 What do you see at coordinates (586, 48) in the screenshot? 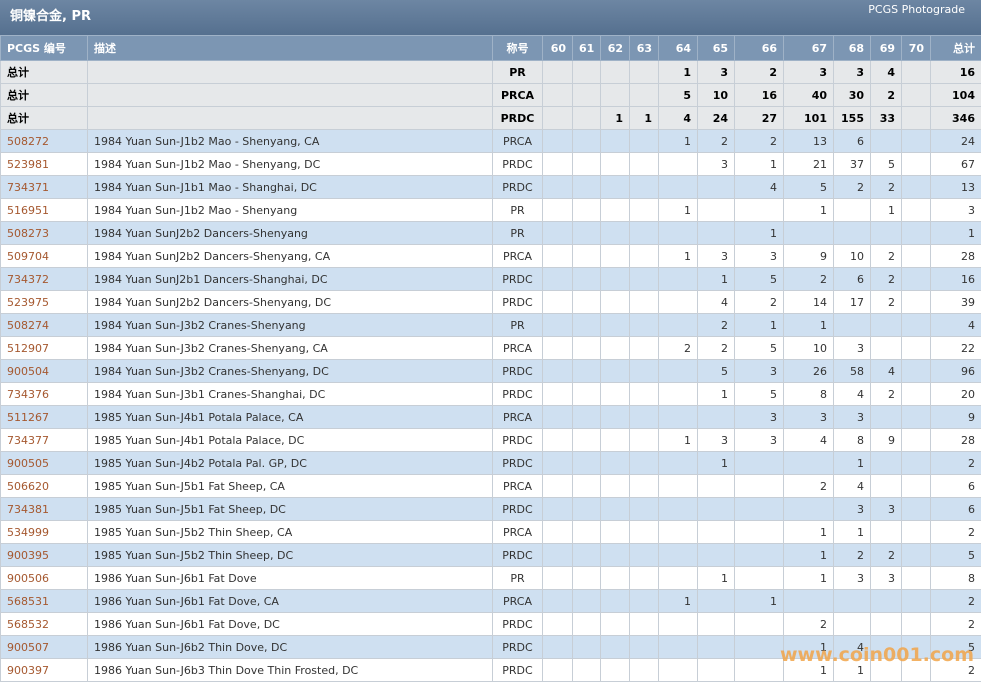
I see `column-header: 61` at bounding box center [586, 48].